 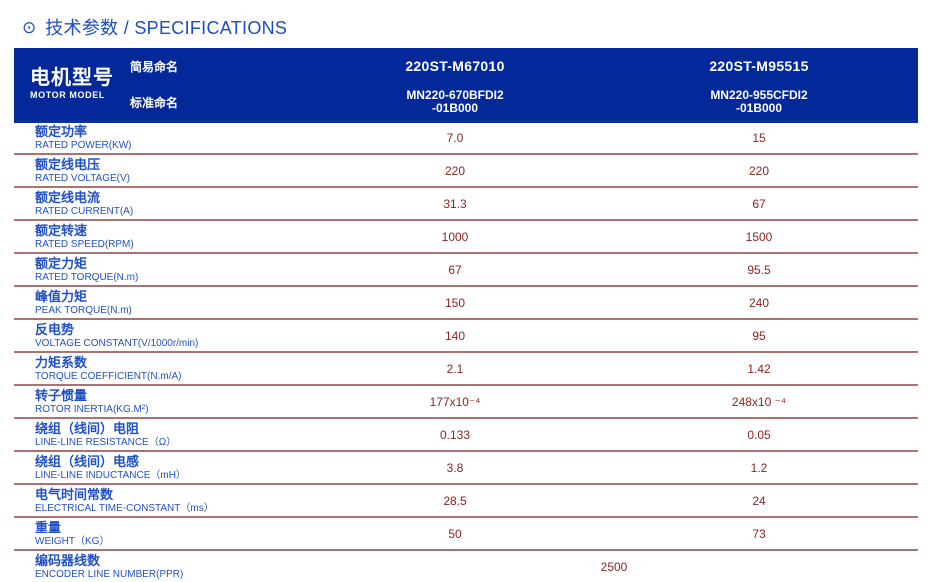 I want to click on param-label: 额定线电压 RATED VOLTAGE(V), so click(x=162, y=170).